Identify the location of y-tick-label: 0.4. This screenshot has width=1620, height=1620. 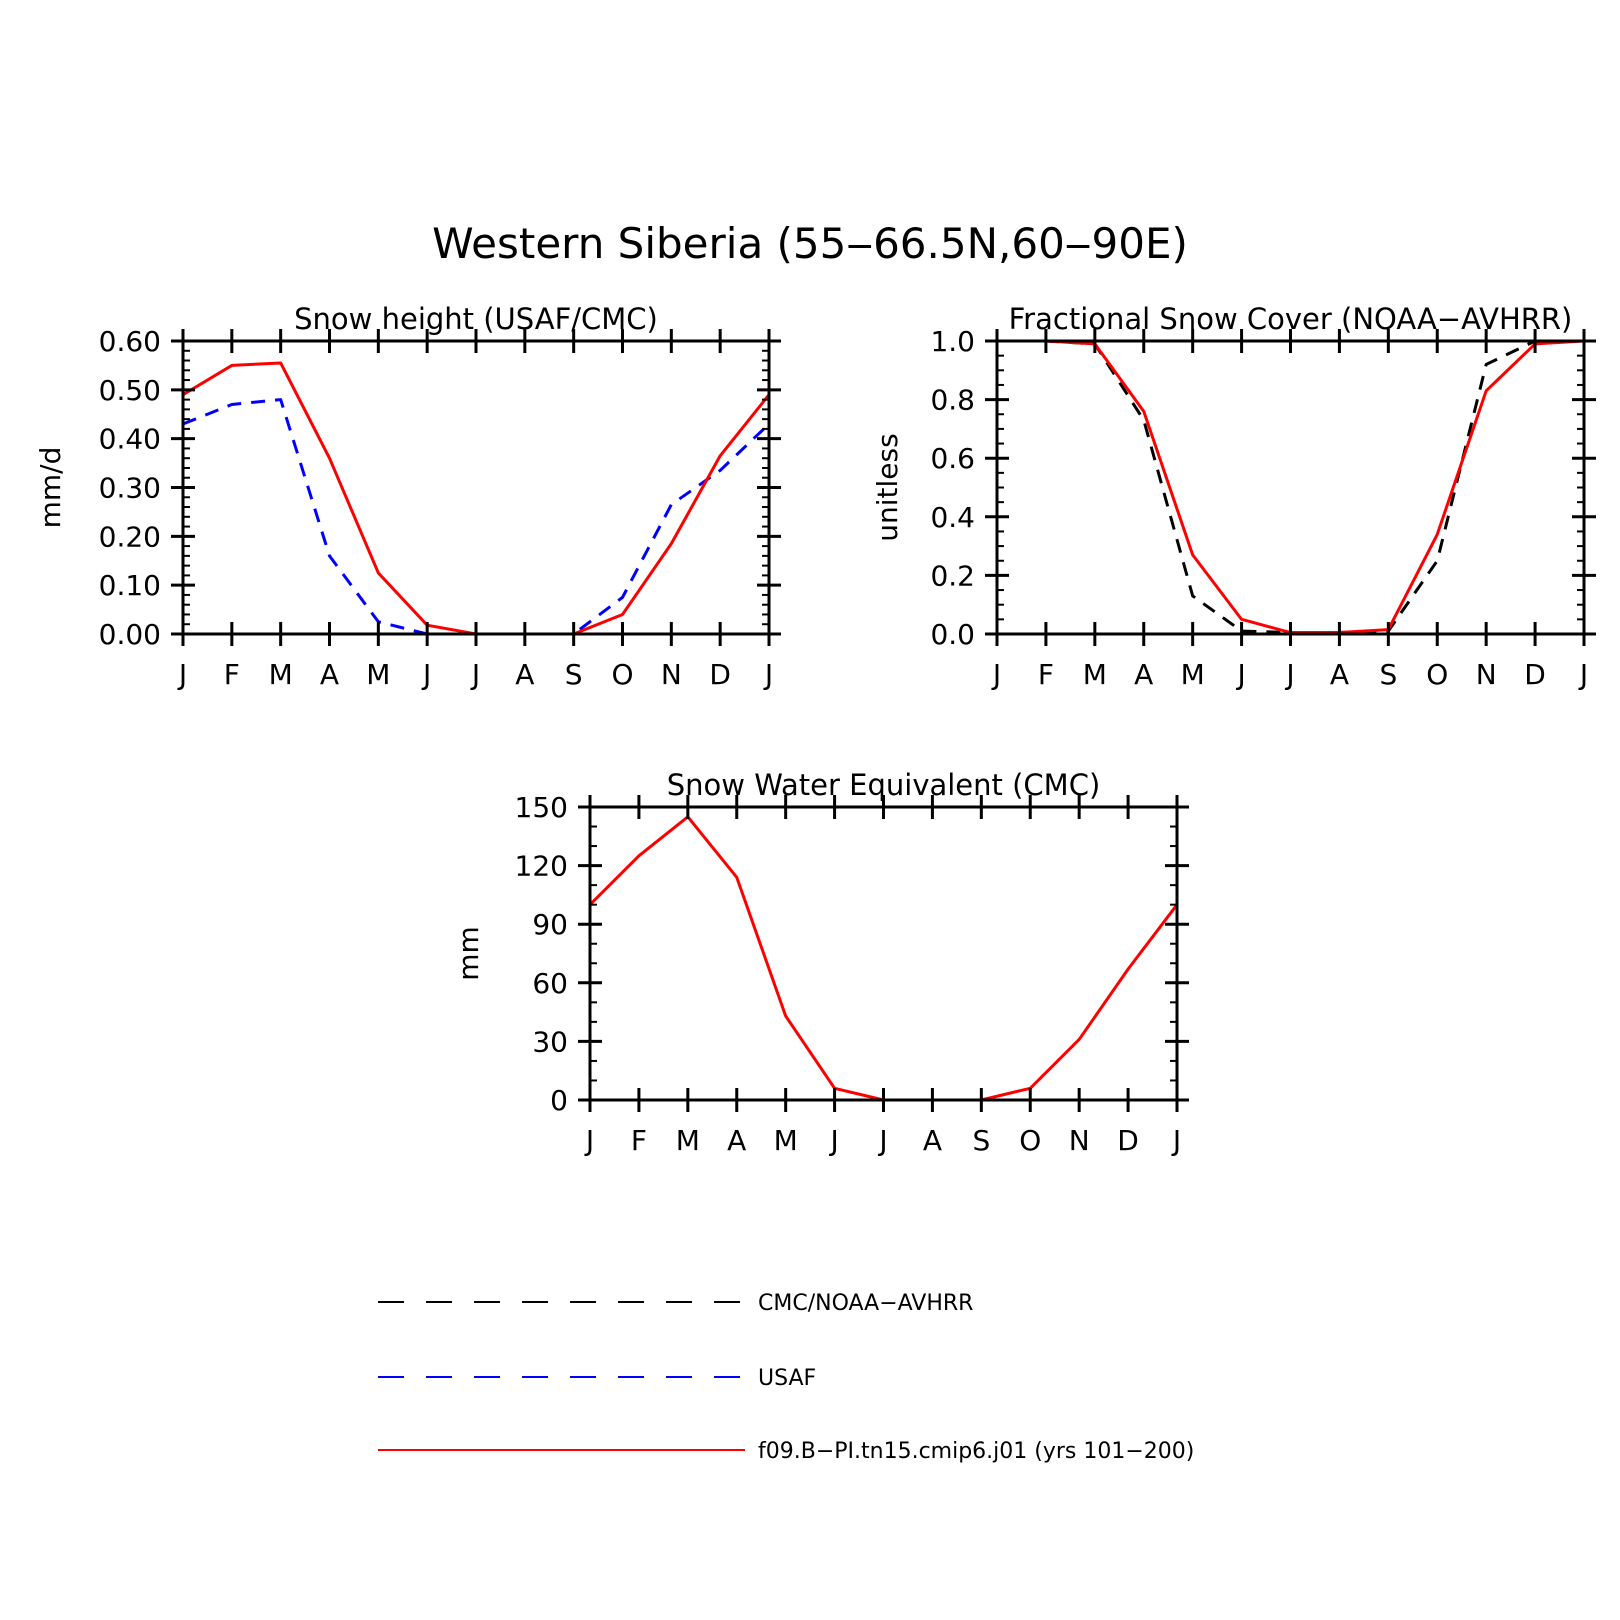
(952, 517).